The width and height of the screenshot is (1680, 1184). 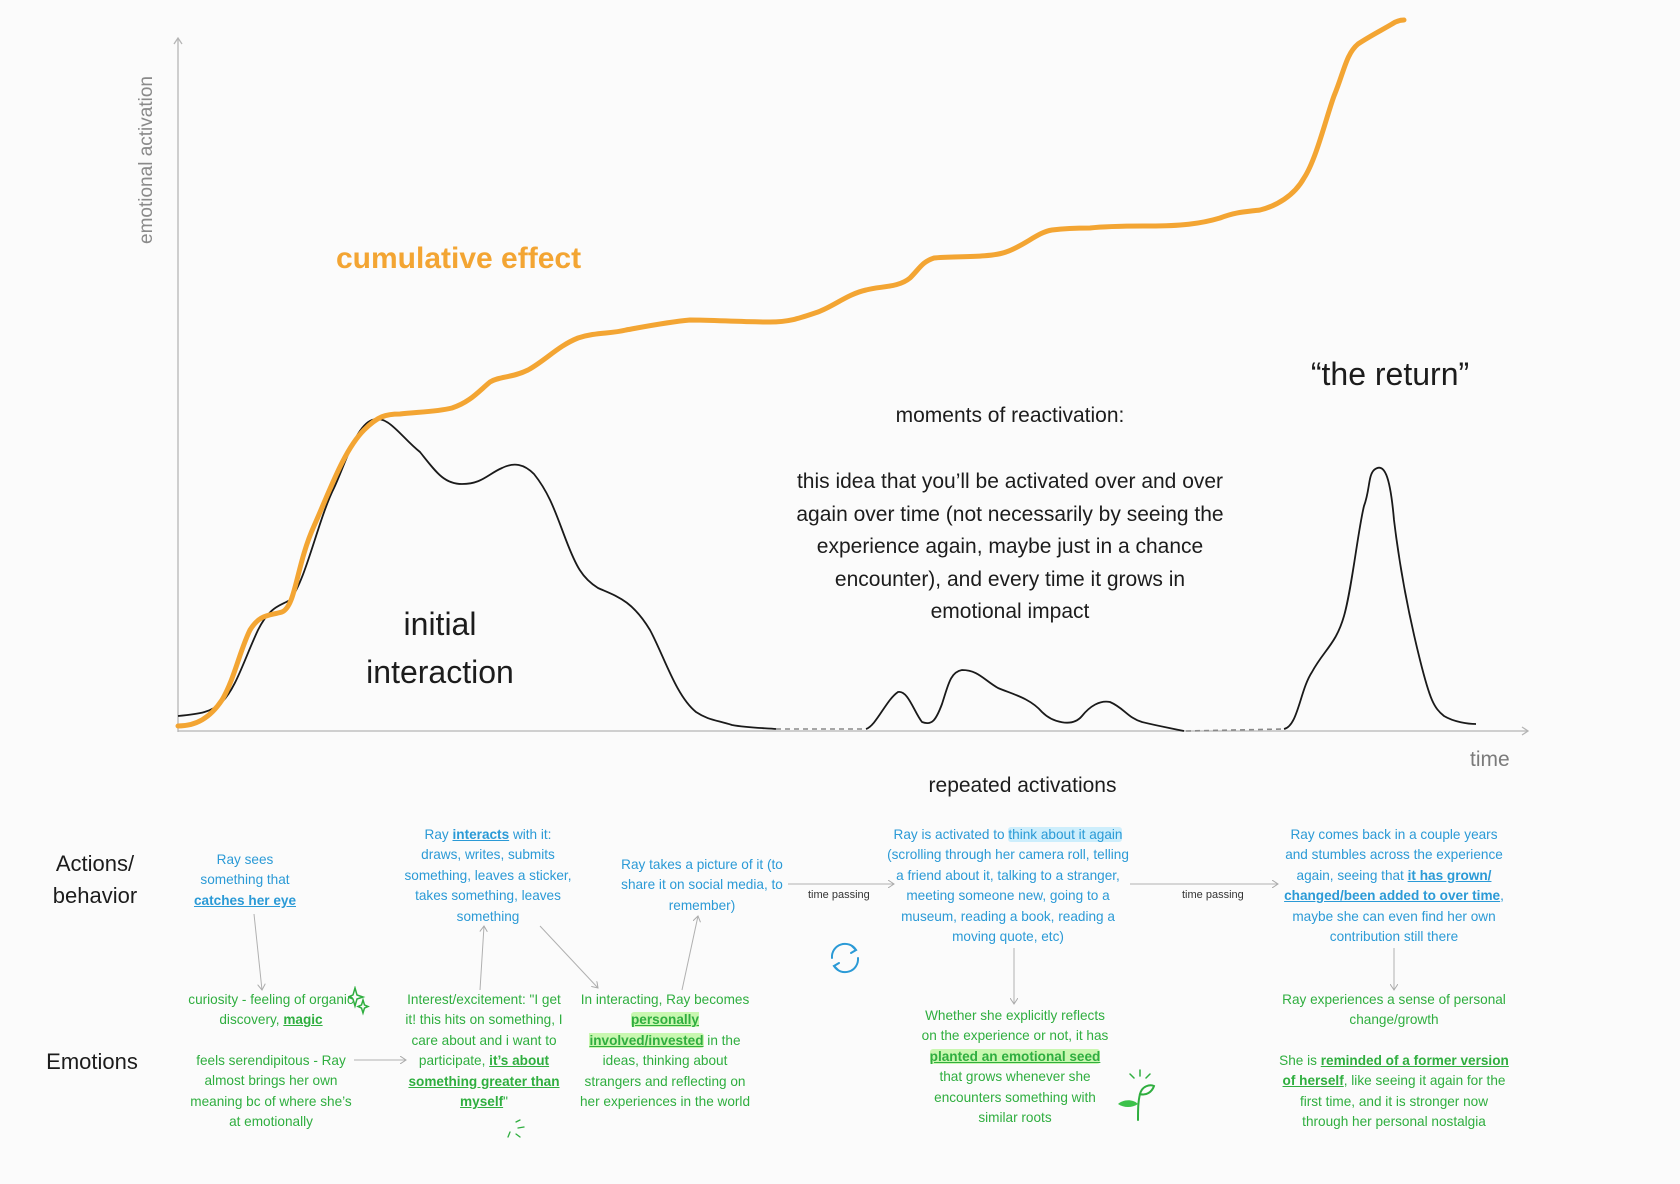 What do you see at coordinates (845, 958) in the screenshot?
I see `refresh-cycle-icon` at bounding box center [845, 958].